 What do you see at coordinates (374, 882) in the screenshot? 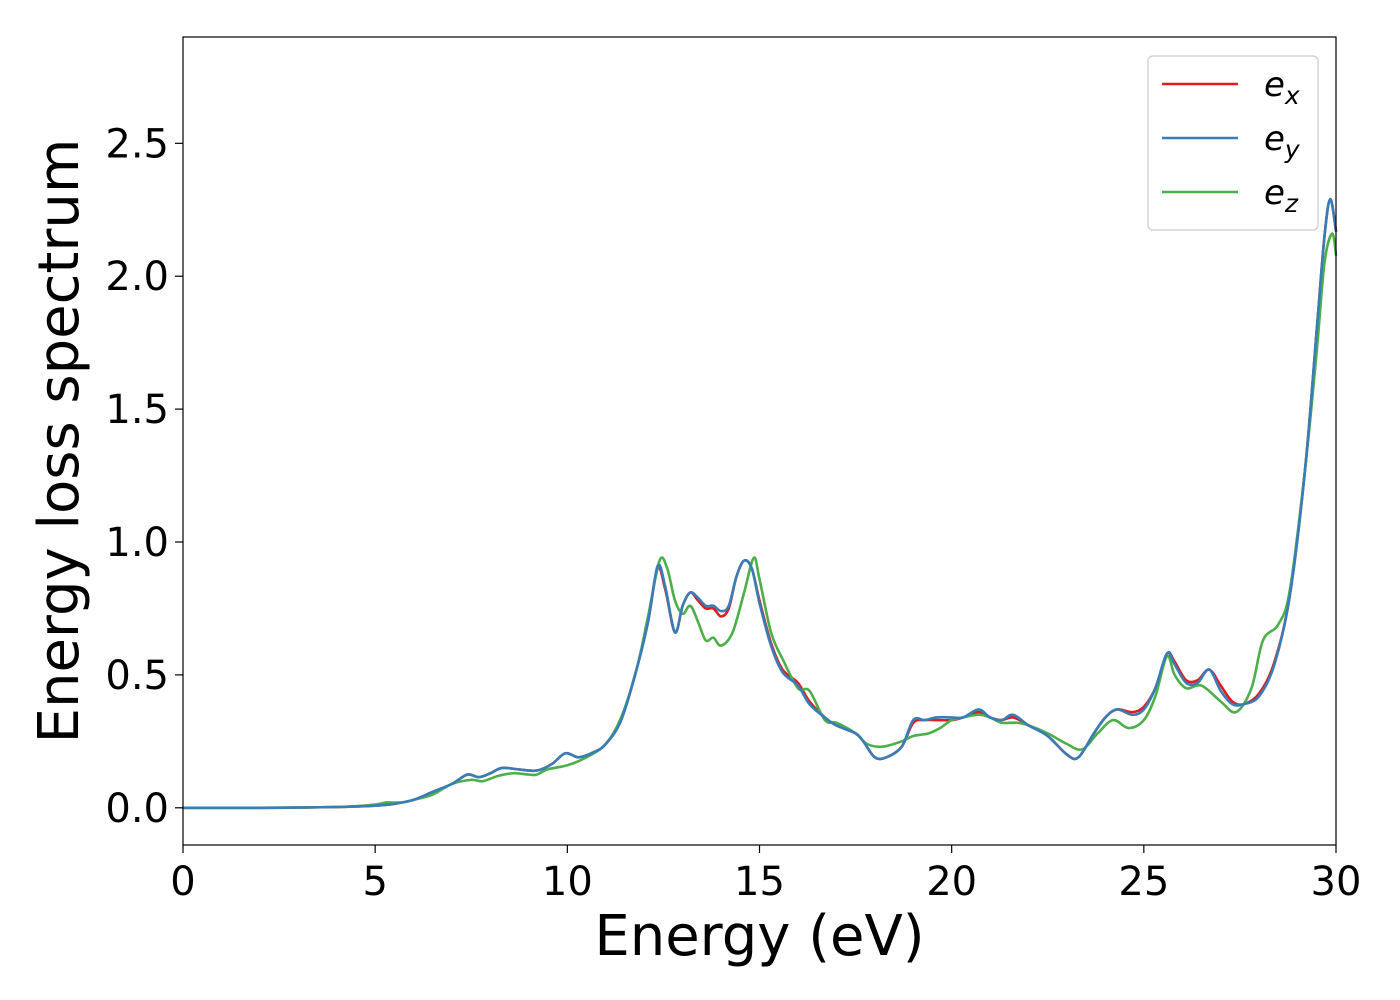
I see `x-tick-label: 5` at bounding box center [374, 882].